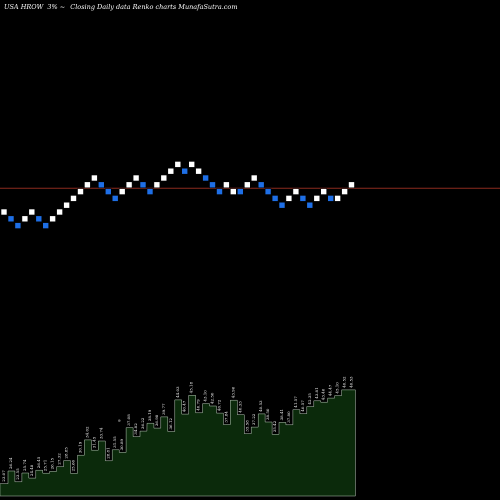 The width and height of the screenshot is (500, 500). I want to click on volume-label: 37.84, so click(225, 417).